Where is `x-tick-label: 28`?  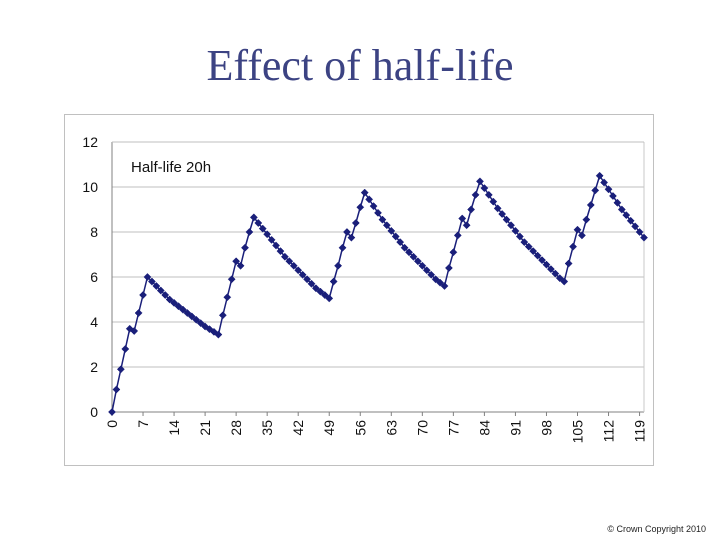 x-tick-label: 28 is located at coordinates (236, 428).